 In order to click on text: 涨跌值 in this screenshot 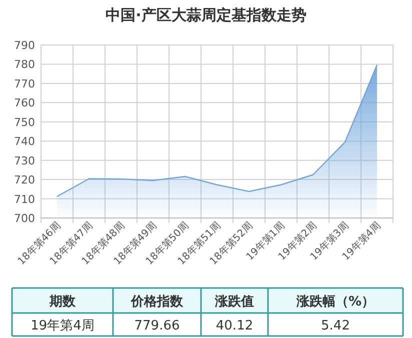, I will do `click(234, 302)`.